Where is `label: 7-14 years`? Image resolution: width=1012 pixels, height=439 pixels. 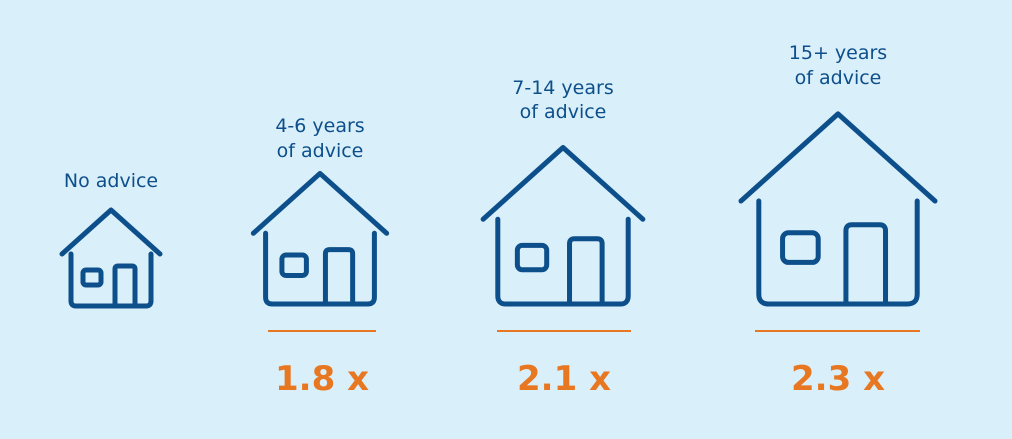 label: 7-14 years is located at coordinates (562, 88).